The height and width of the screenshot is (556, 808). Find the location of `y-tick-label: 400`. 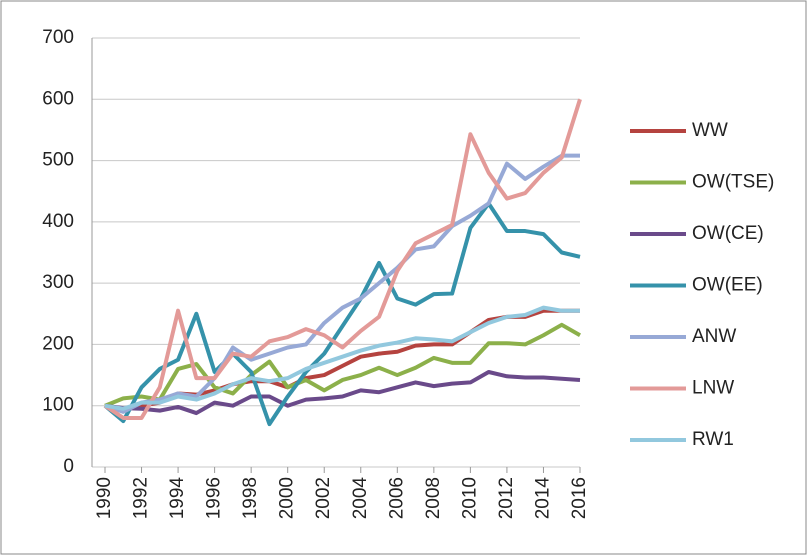

y-tick-label: 400 is located at coordinates (58, 221).